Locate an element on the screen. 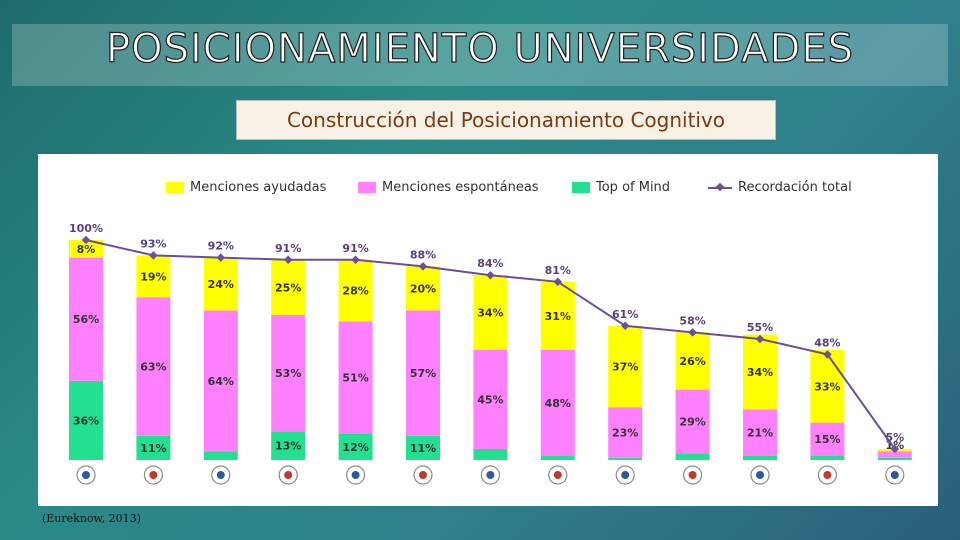  legend-label-espontaneas: Menciones espontáneas is located at coordinates (460, 187).